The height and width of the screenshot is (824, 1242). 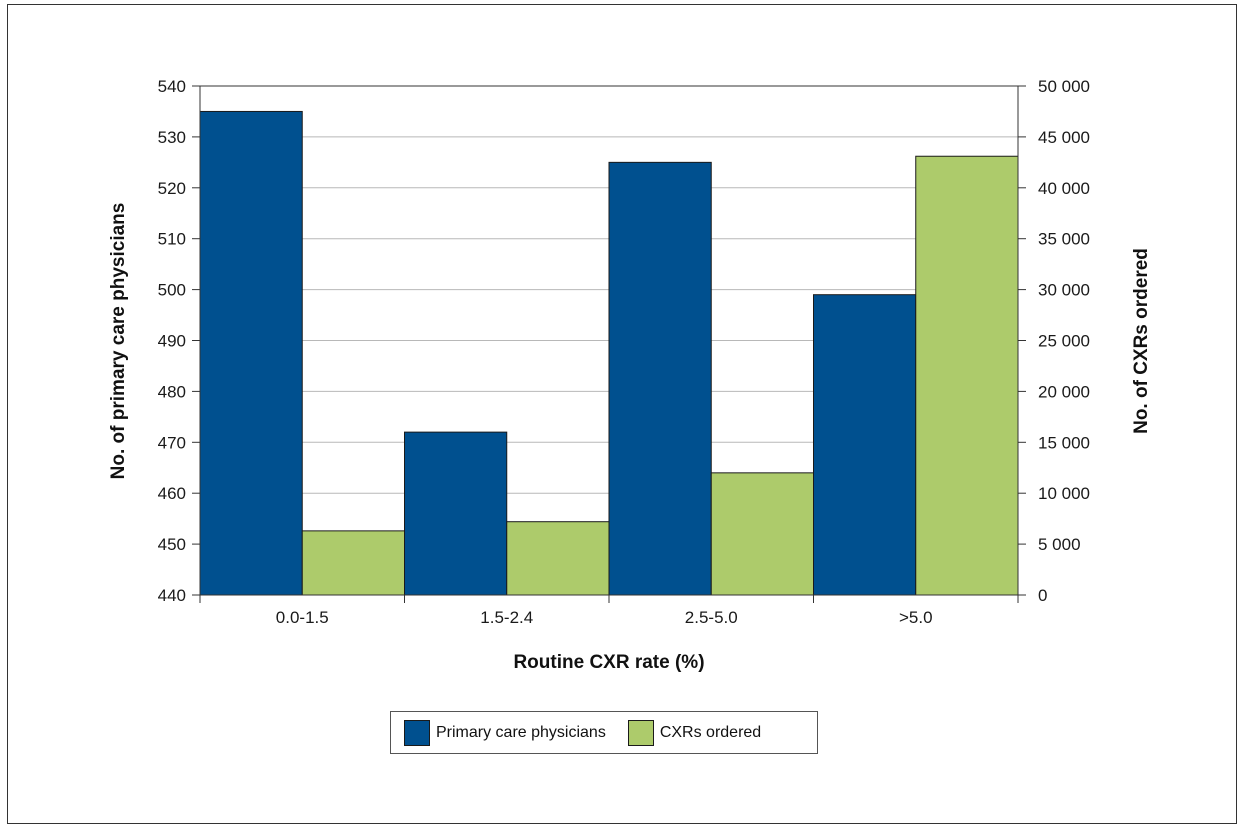 I want to click on y-right-tick-label: 15 000, so click(x=1064, y=442).